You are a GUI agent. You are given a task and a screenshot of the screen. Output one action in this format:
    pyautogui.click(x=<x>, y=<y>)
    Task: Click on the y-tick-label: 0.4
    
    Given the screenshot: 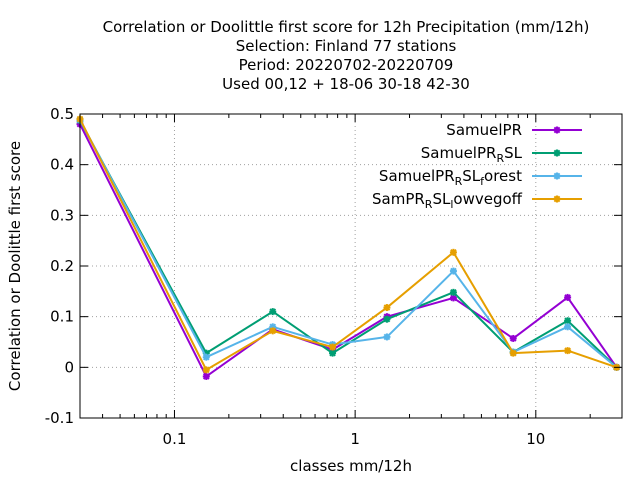 What is the action you would take?
    pyautogui.click(x=62, y=165)
    